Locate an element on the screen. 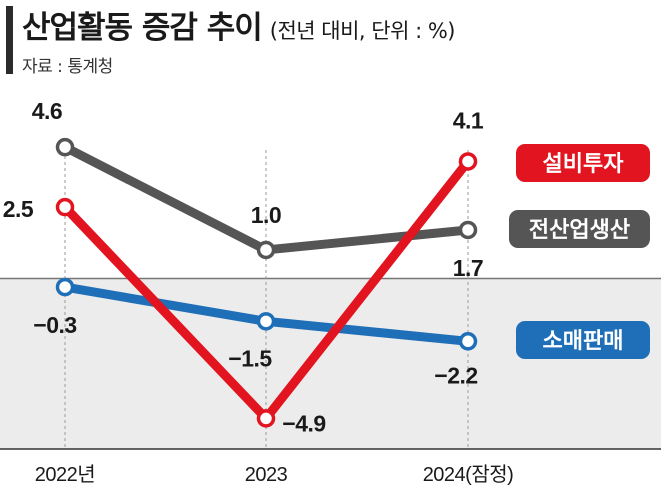 Image resolution: width=661 pixels, height=497 pixels. data-label-0-1: −4.9 is located at coordinates (303, 423).